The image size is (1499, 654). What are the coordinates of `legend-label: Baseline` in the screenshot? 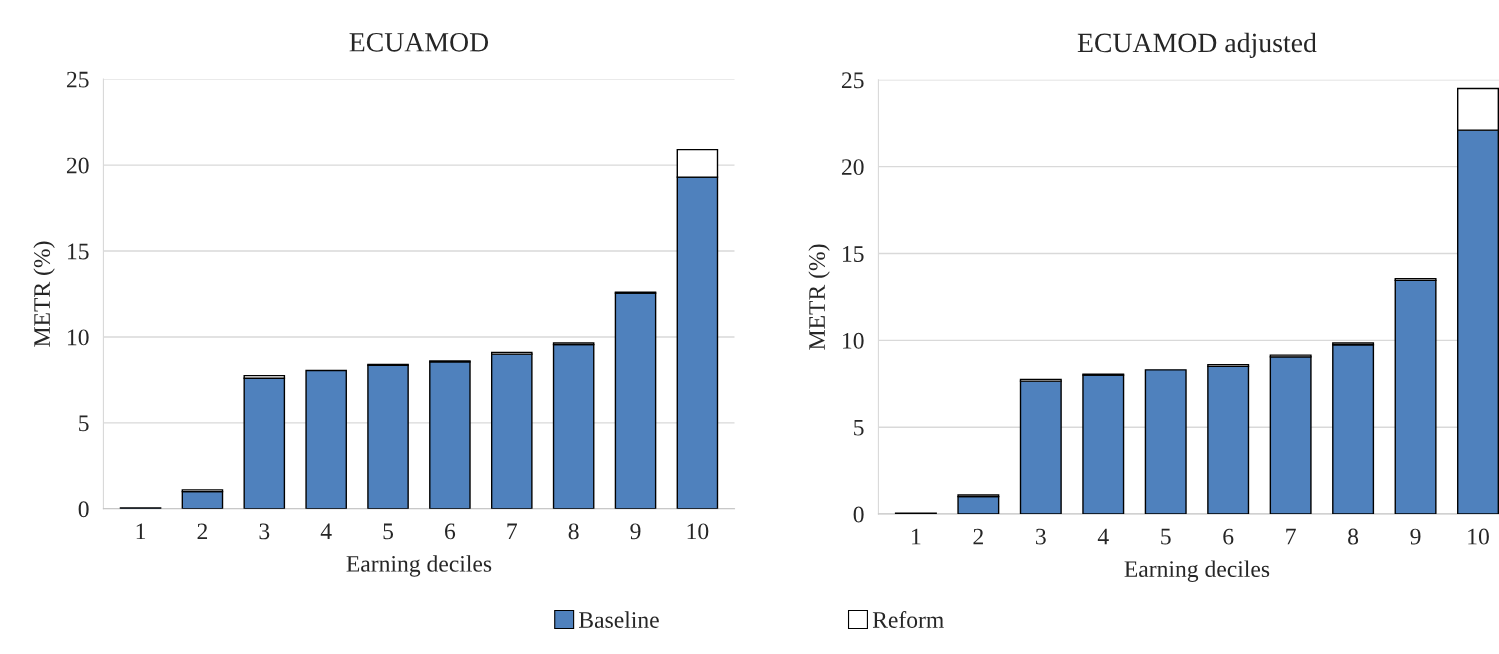 It's located at (619, 619).